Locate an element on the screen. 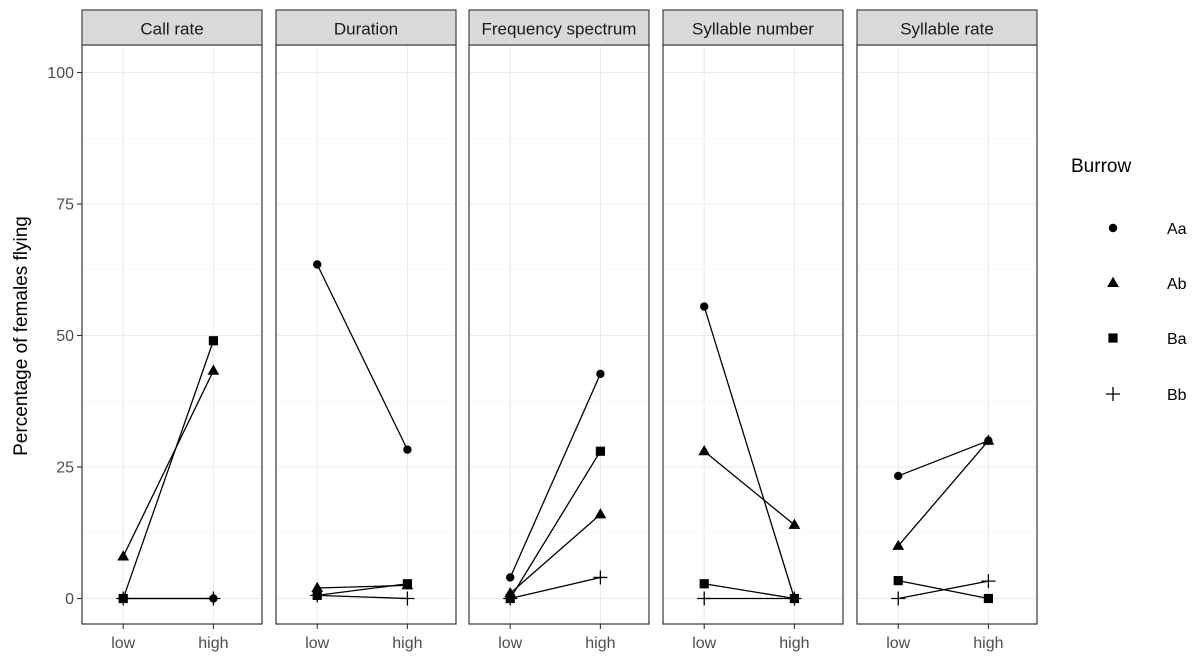 The height and width of the screenshot is (659, 1201). y-tick-label: 0 is located at coordinates (69, 599).